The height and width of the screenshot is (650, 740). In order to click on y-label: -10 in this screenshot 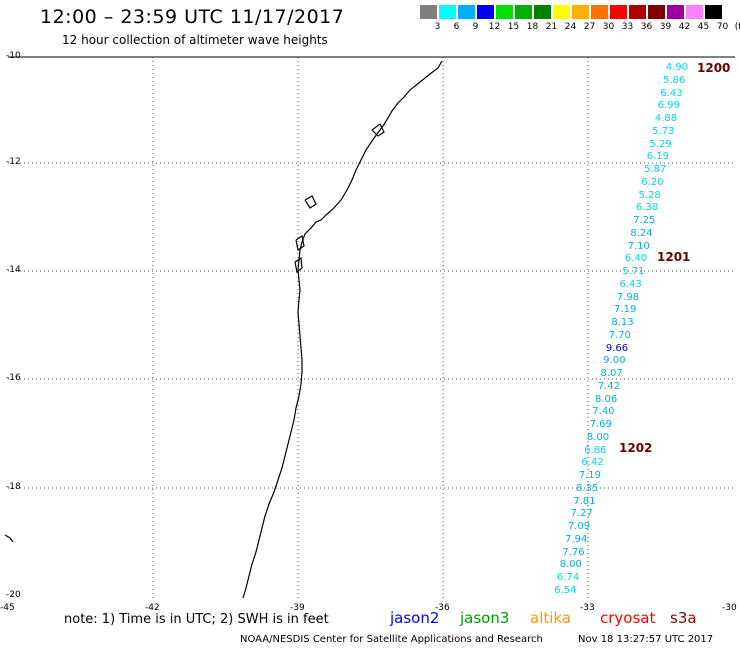, I will do `click(13, 56)`.